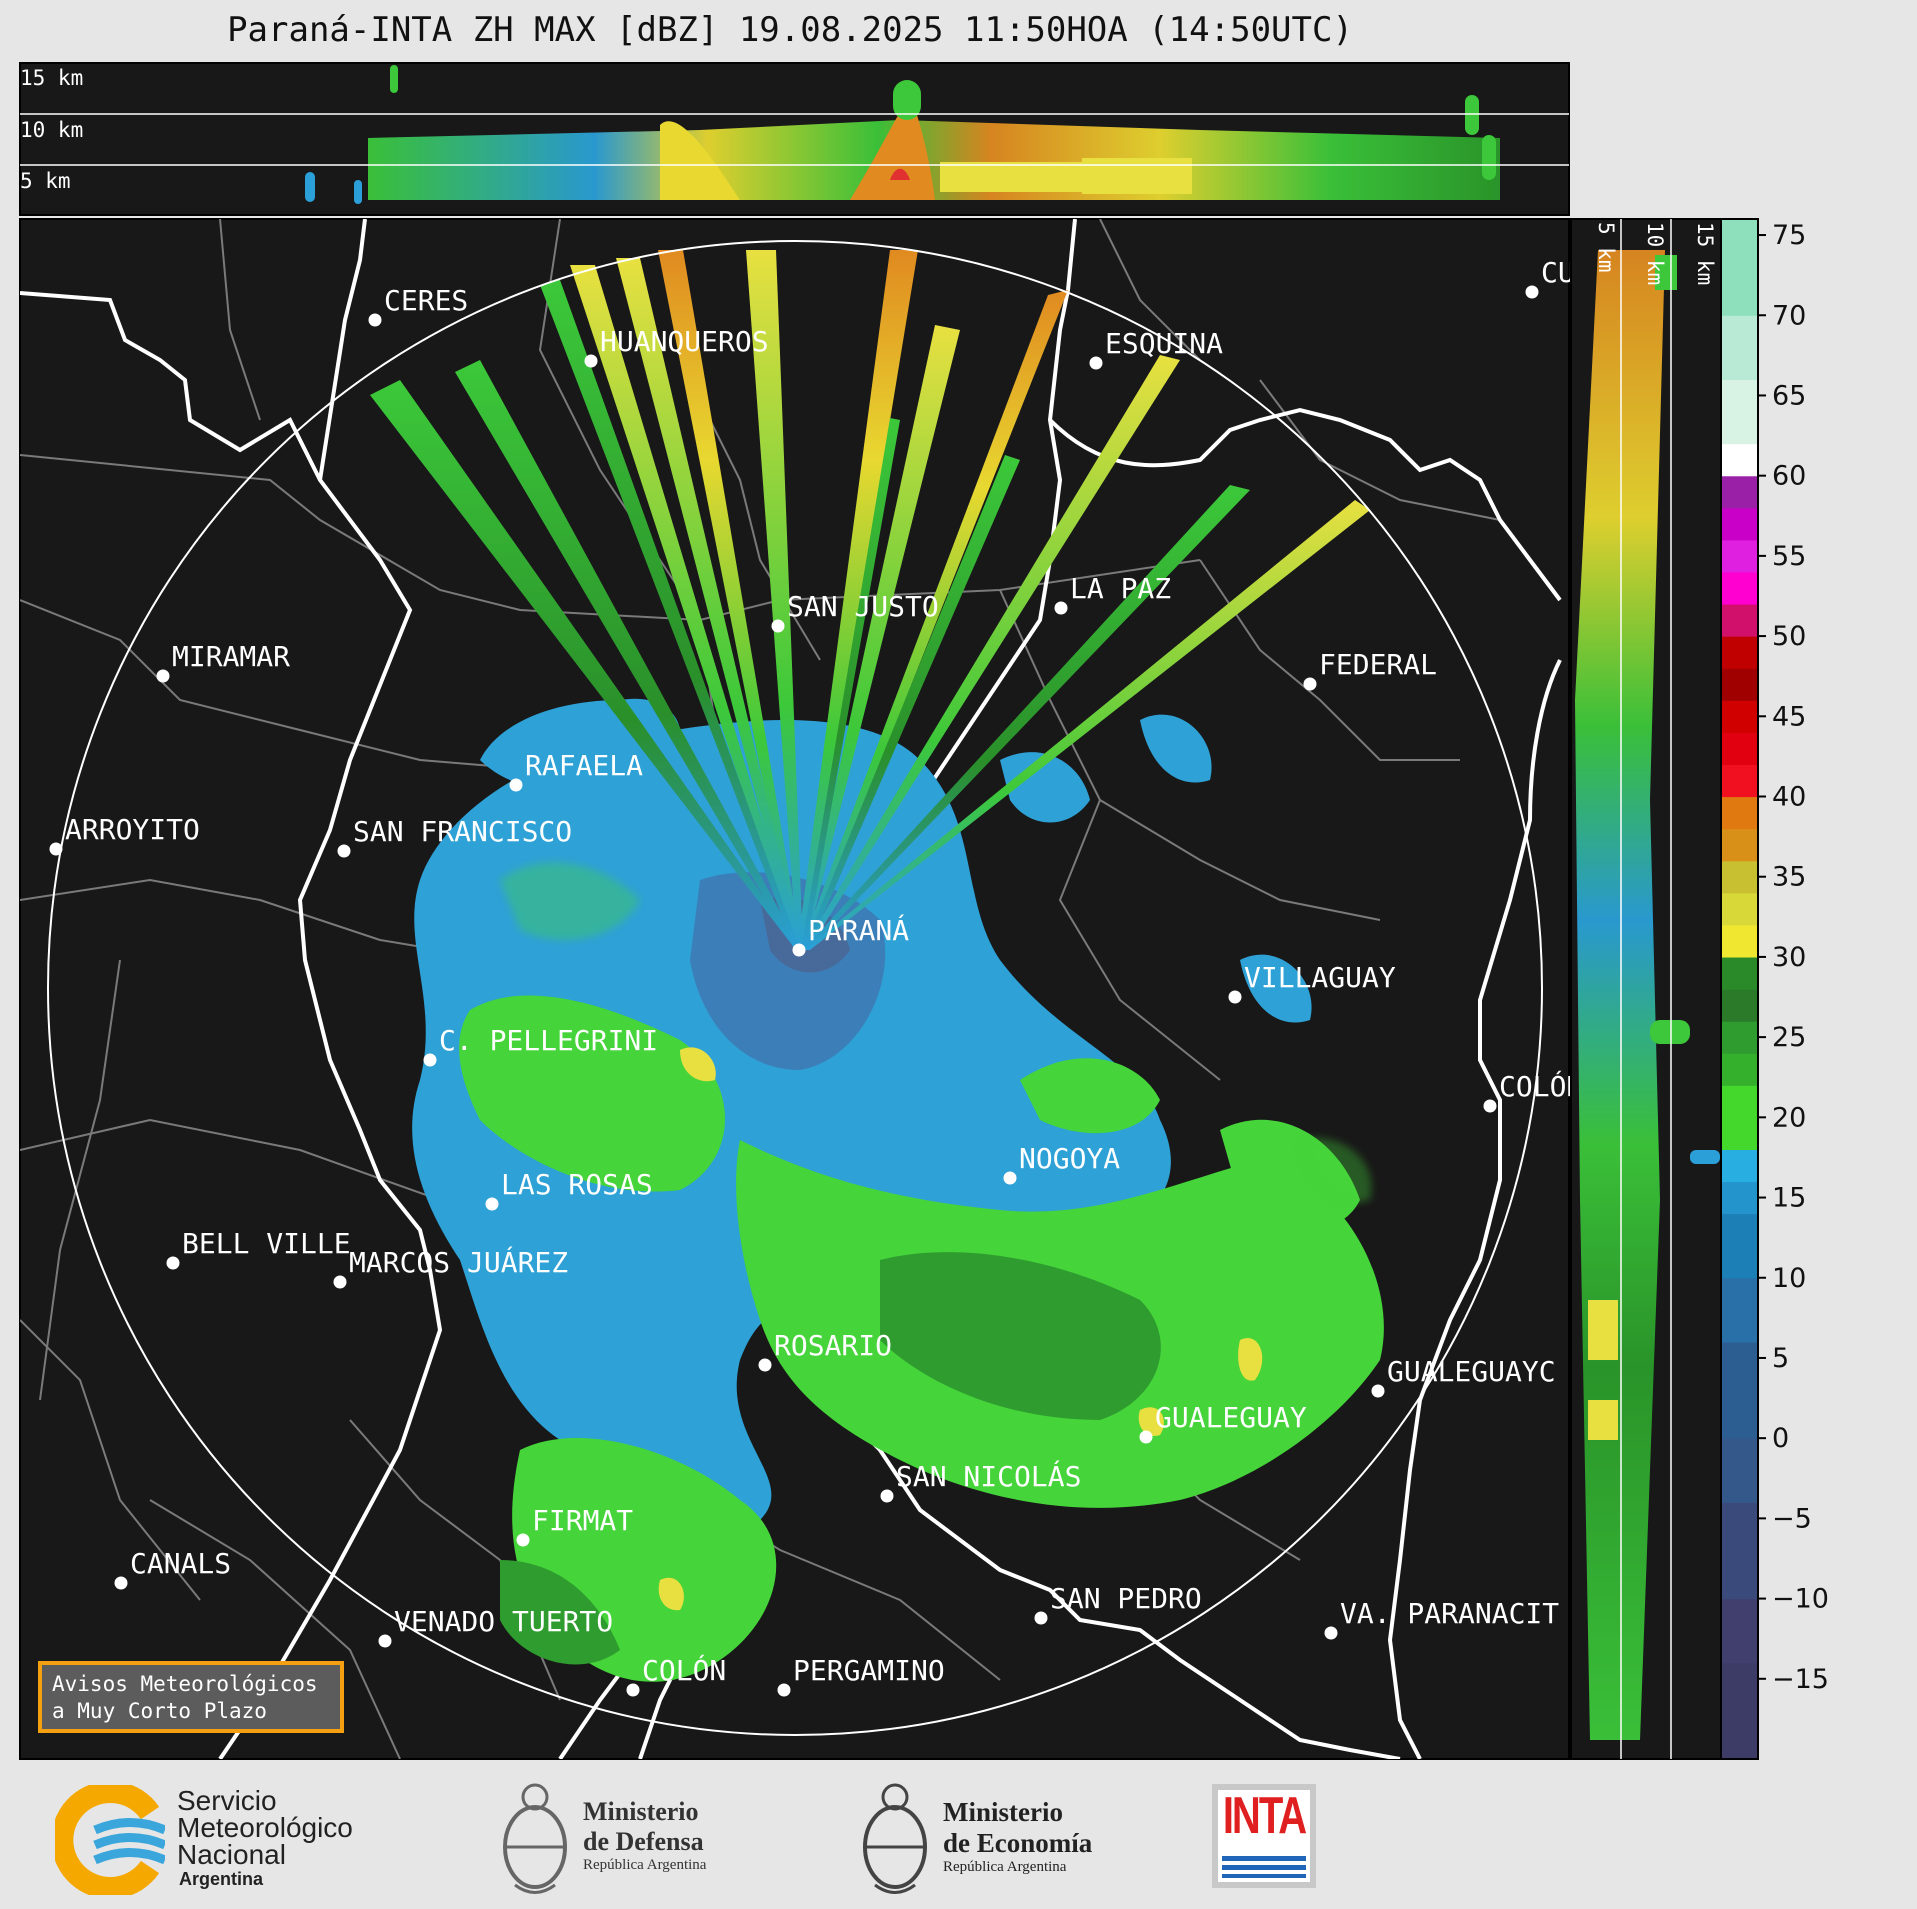 The height and width of the screenshot is (1909, 1917). Describe the element at coordinates (51, 78) in the screenshot. I see `top-height-label-15: 15 km` at that location.